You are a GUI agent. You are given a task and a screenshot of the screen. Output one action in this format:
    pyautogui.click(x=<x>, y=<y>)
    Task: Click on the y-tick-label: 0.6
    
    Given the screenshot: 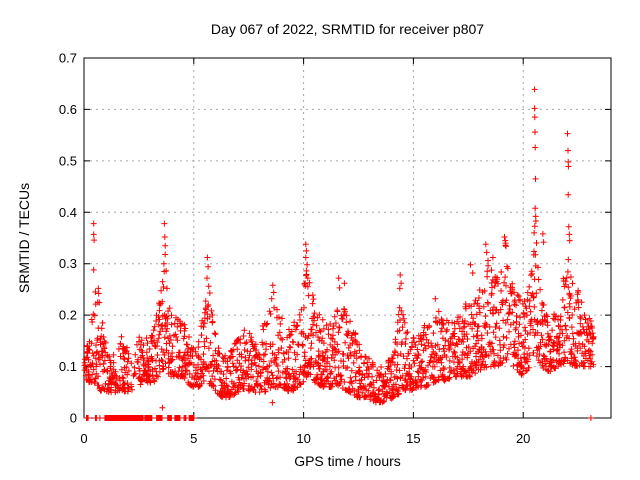 What is the action you would take?
    pyautogui.click(x=68, y=109)
    